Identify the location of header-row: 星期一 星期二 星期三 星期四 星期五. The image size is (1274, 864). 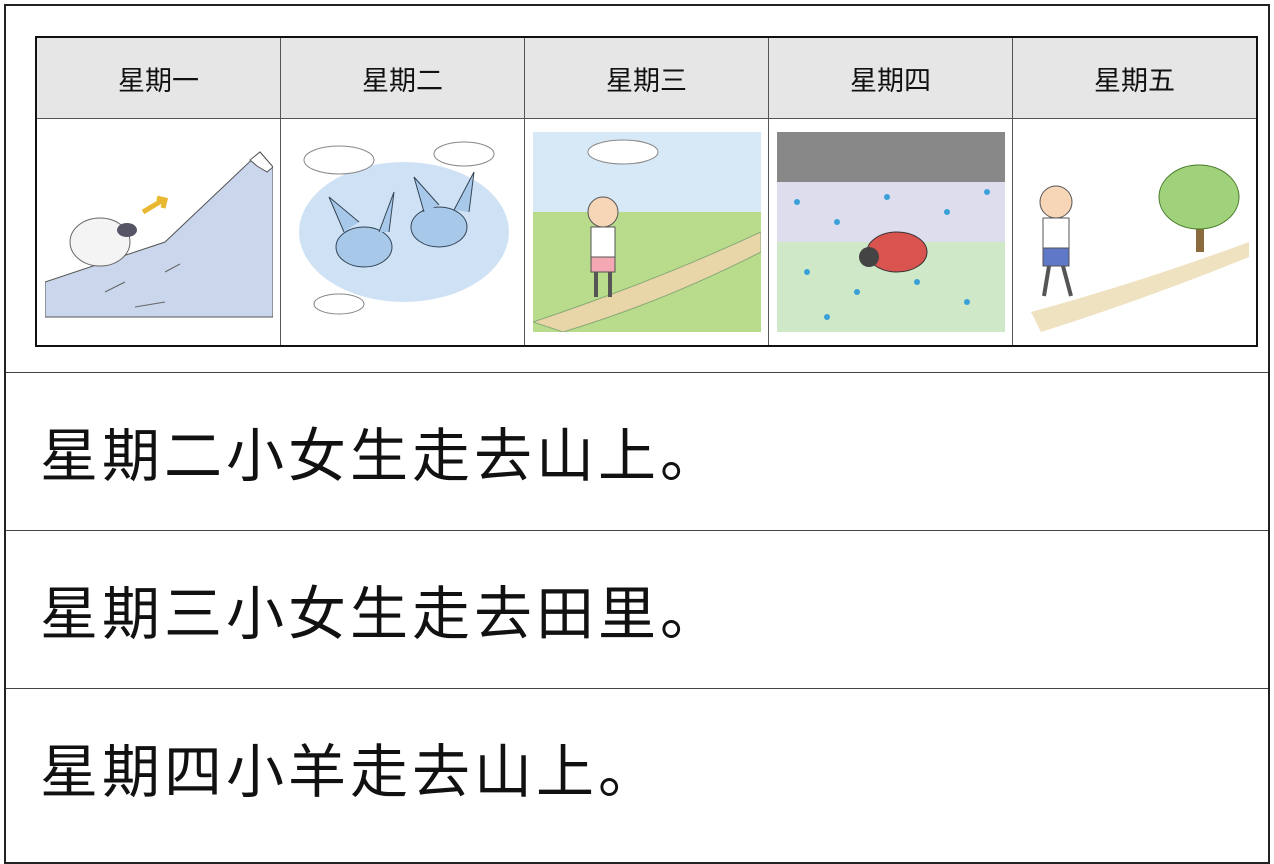
(646, 77).